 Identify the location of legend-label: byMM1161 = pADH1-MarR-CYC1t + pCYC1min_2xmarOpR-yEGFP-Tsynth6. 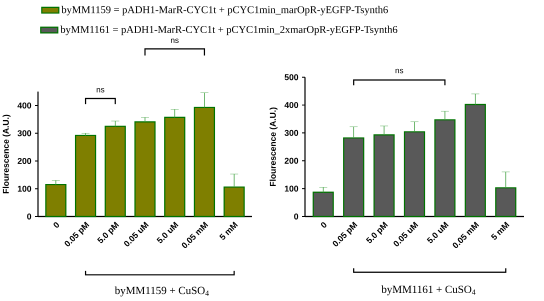
(229, 31).